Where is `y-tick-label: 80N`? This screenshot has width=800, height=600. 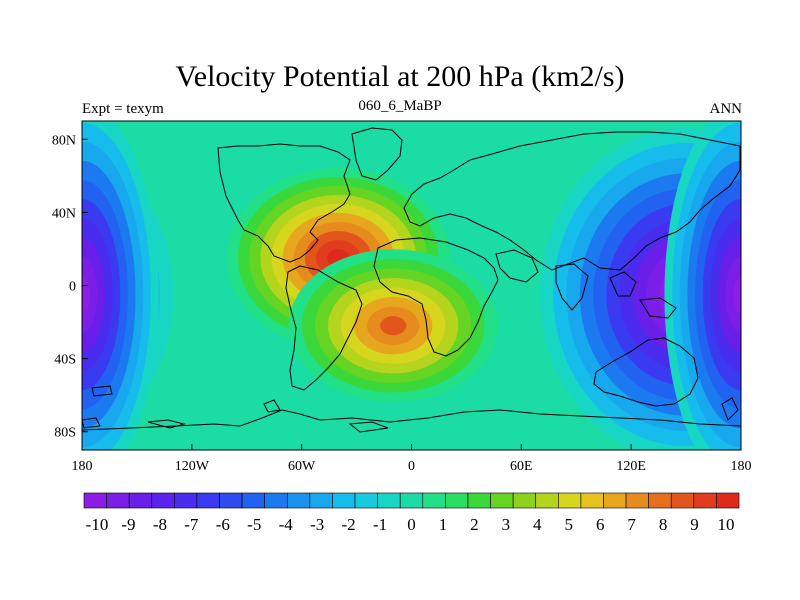
y-tick-label: 80N is located at coordinates (64, 140).